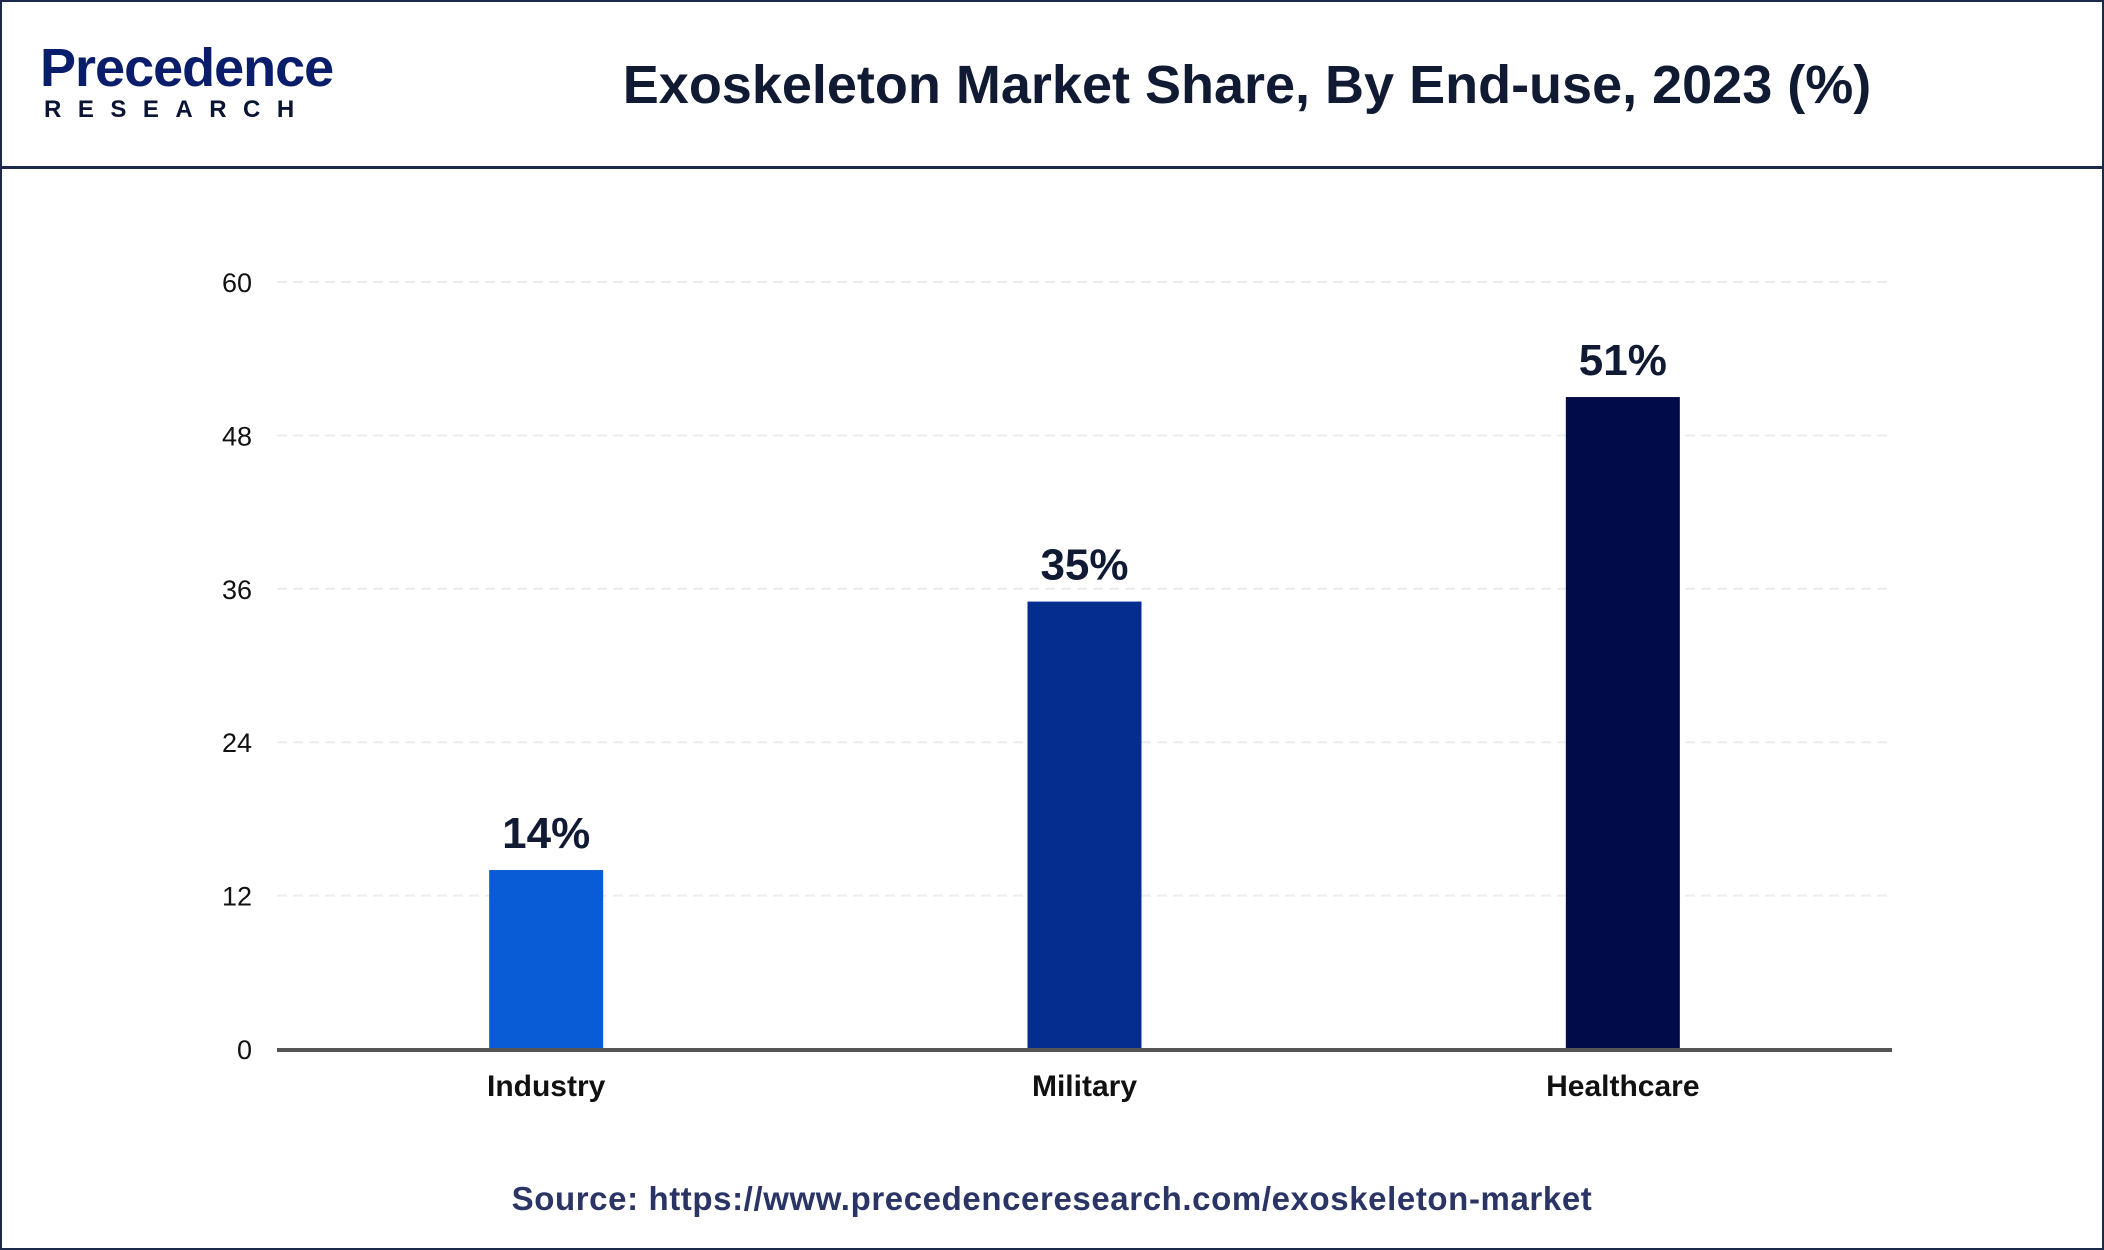  Describe the element at coordinates (546, 959) in the screenshot. I see `bar-industry` at that location.